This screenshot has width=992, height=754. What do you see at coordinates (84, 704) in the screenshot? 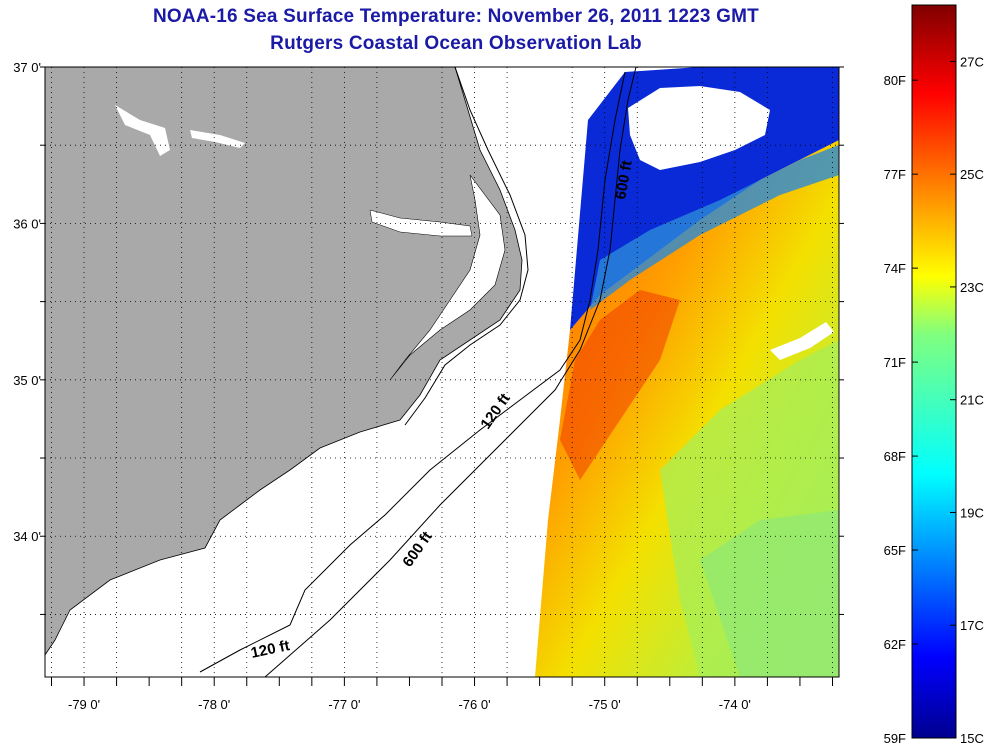
I see `lon-tick-label: -79 0'` at bounding box center [84, 704].